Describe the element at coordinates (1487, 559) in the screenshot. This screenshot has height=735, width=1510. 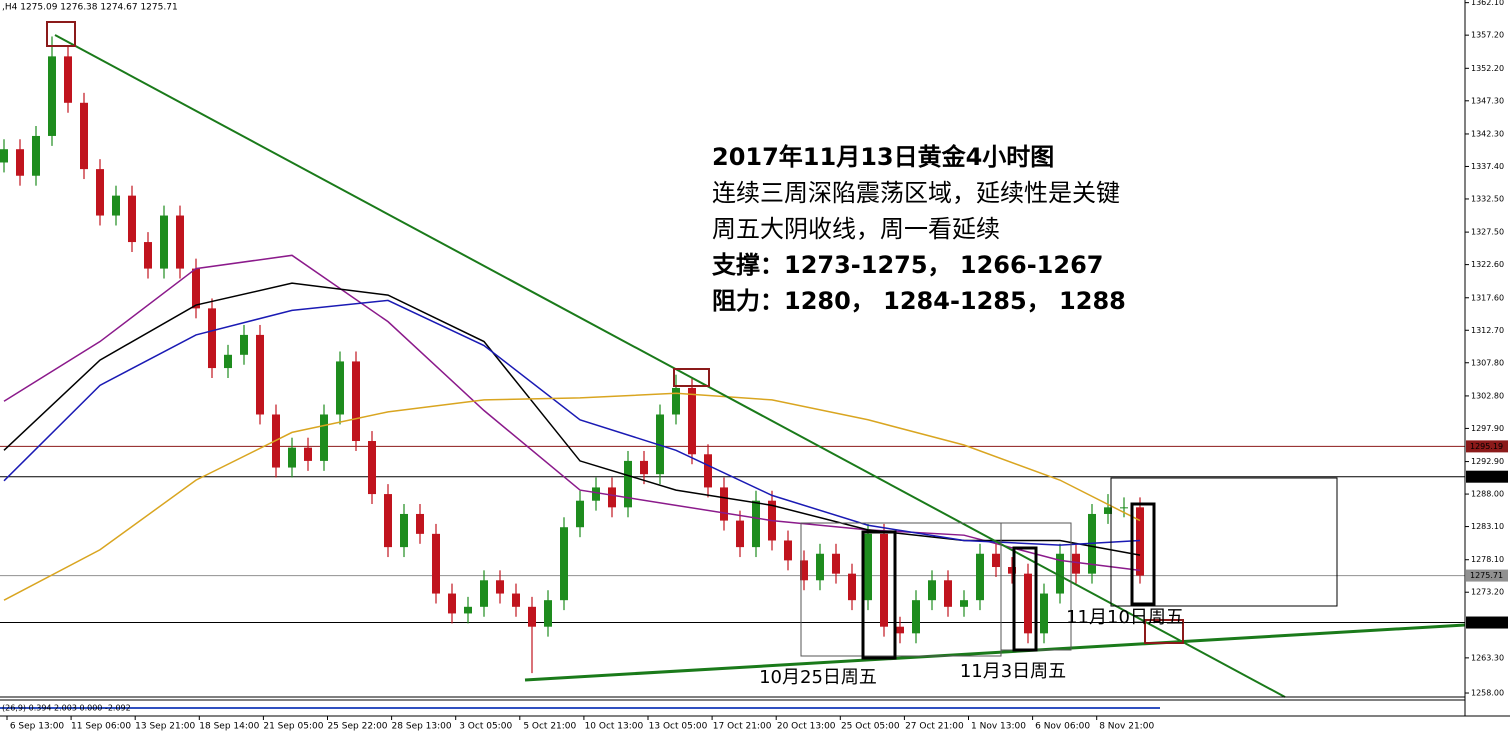
I see `y-tick-label: 1278.10` at that location.